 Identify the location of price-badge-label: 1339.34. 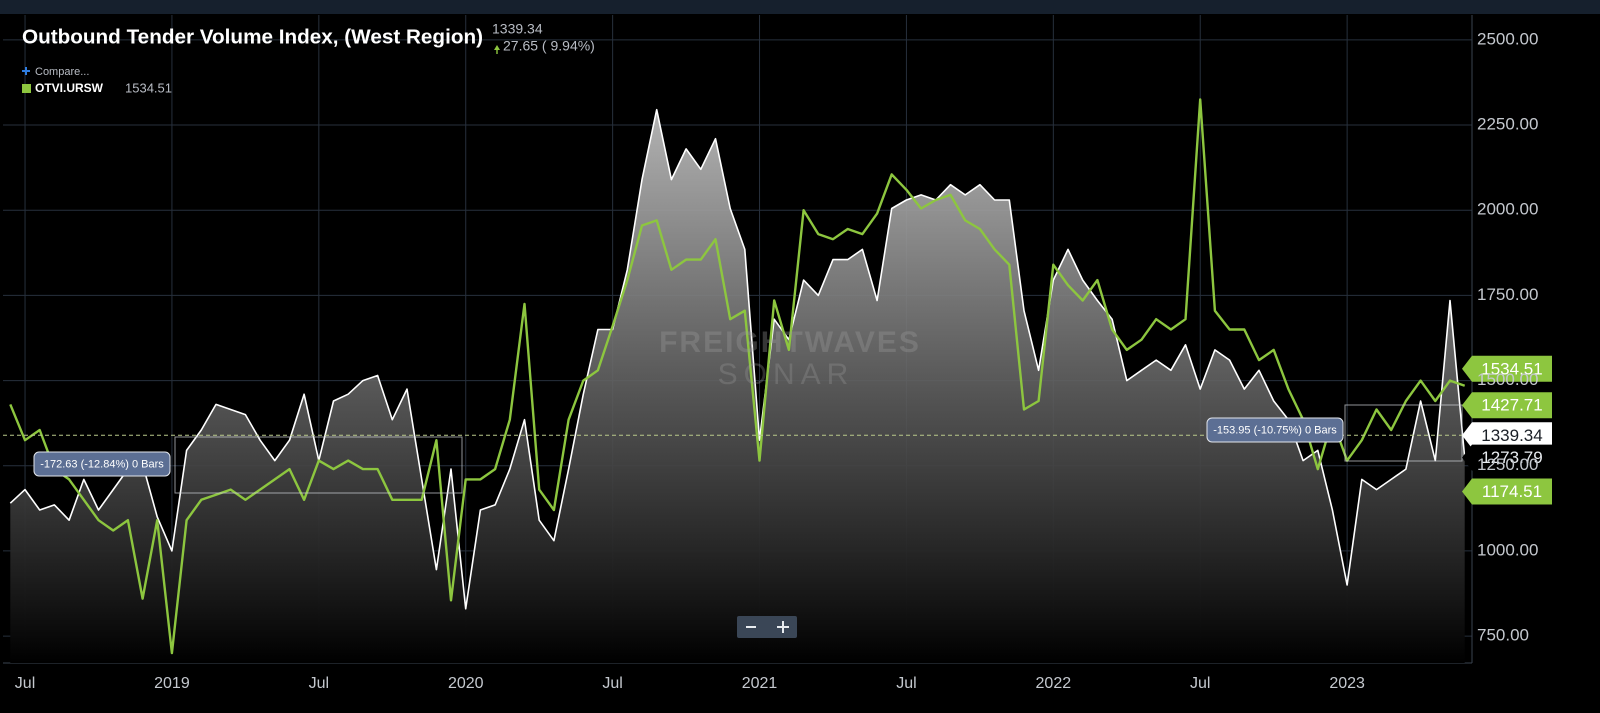
(1511, 435).